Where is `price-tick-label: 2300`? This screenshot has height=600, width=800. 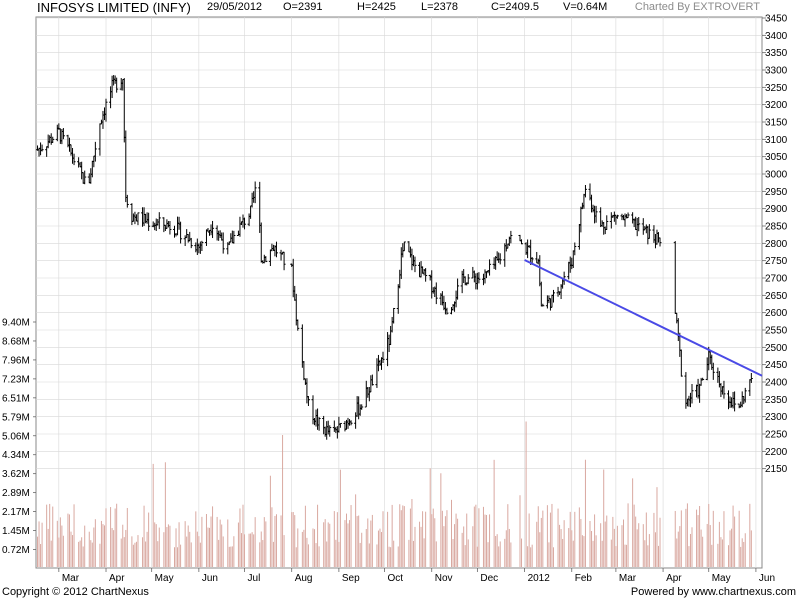 price-tick-label: 2300 is located at coordinates (776, 417).